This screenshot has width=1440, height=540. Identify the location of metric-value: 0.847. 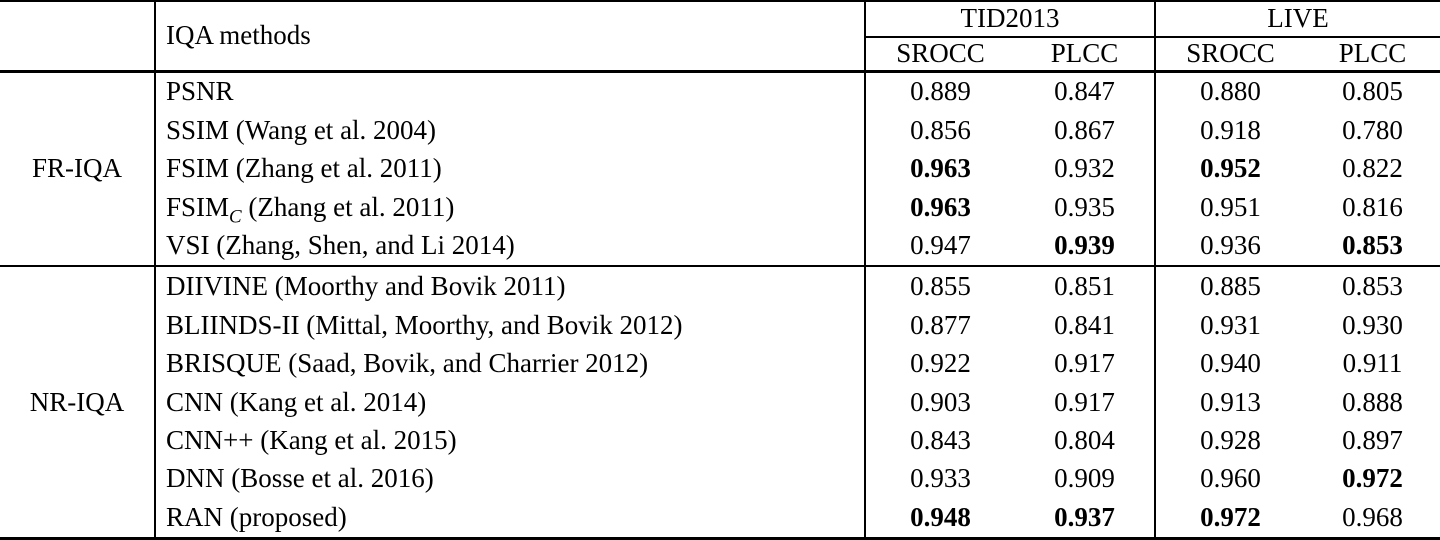
(1086, 91).